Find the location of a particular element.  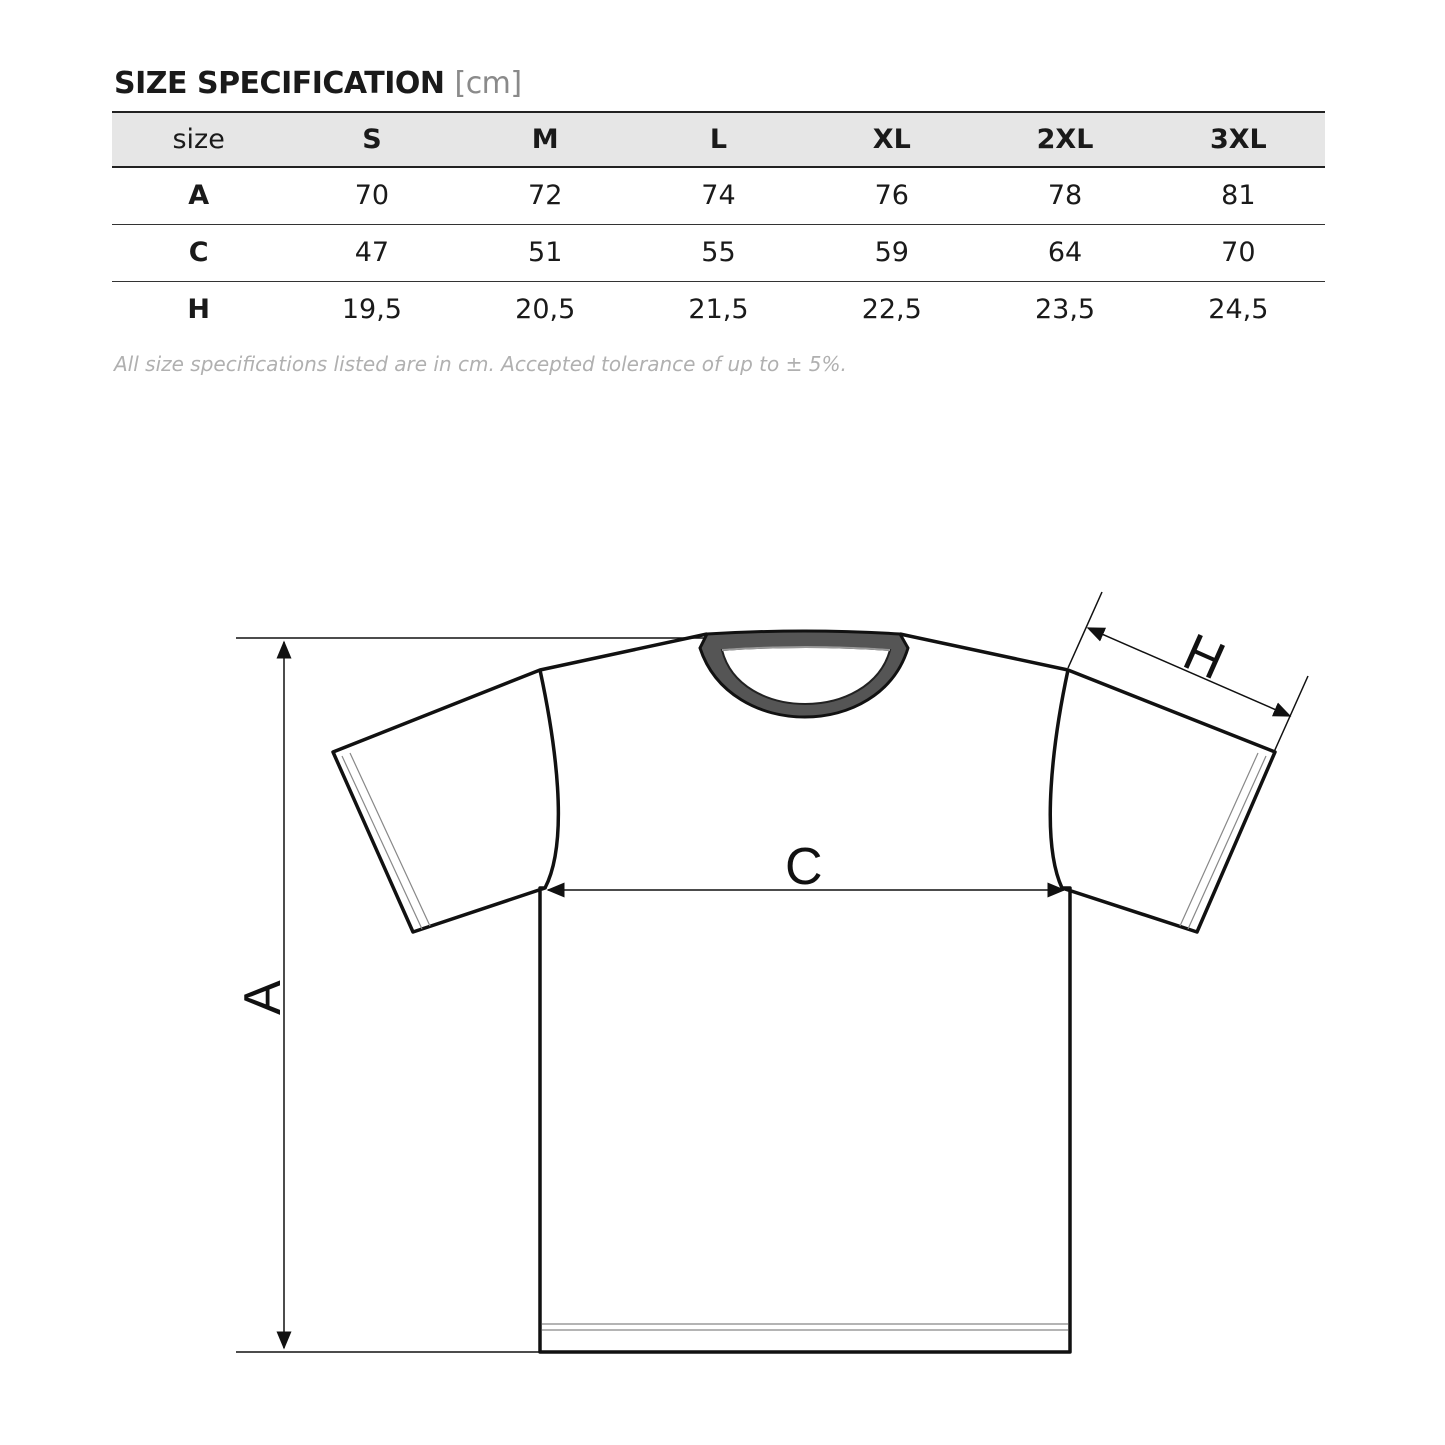

table-cell: 64 is located at coordinates (1065, 252).